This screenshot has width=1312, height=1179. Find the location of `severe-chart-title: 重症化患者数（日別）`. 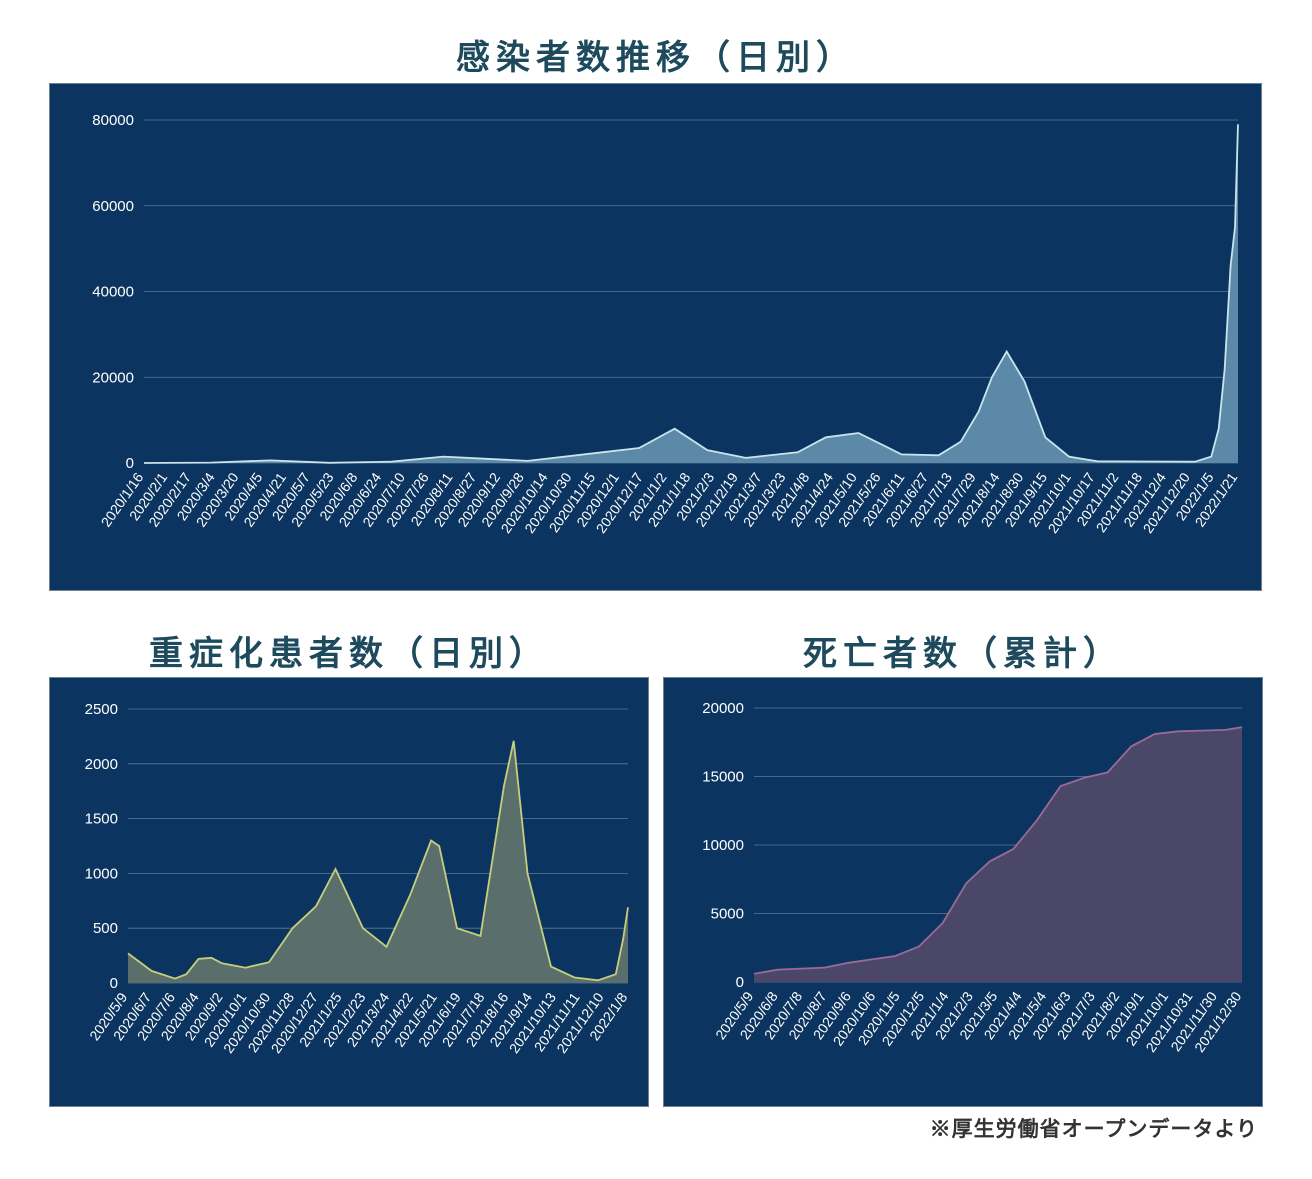

severe-chart-title: 重症化患者数（日別） is located at coordinates (349, 654).